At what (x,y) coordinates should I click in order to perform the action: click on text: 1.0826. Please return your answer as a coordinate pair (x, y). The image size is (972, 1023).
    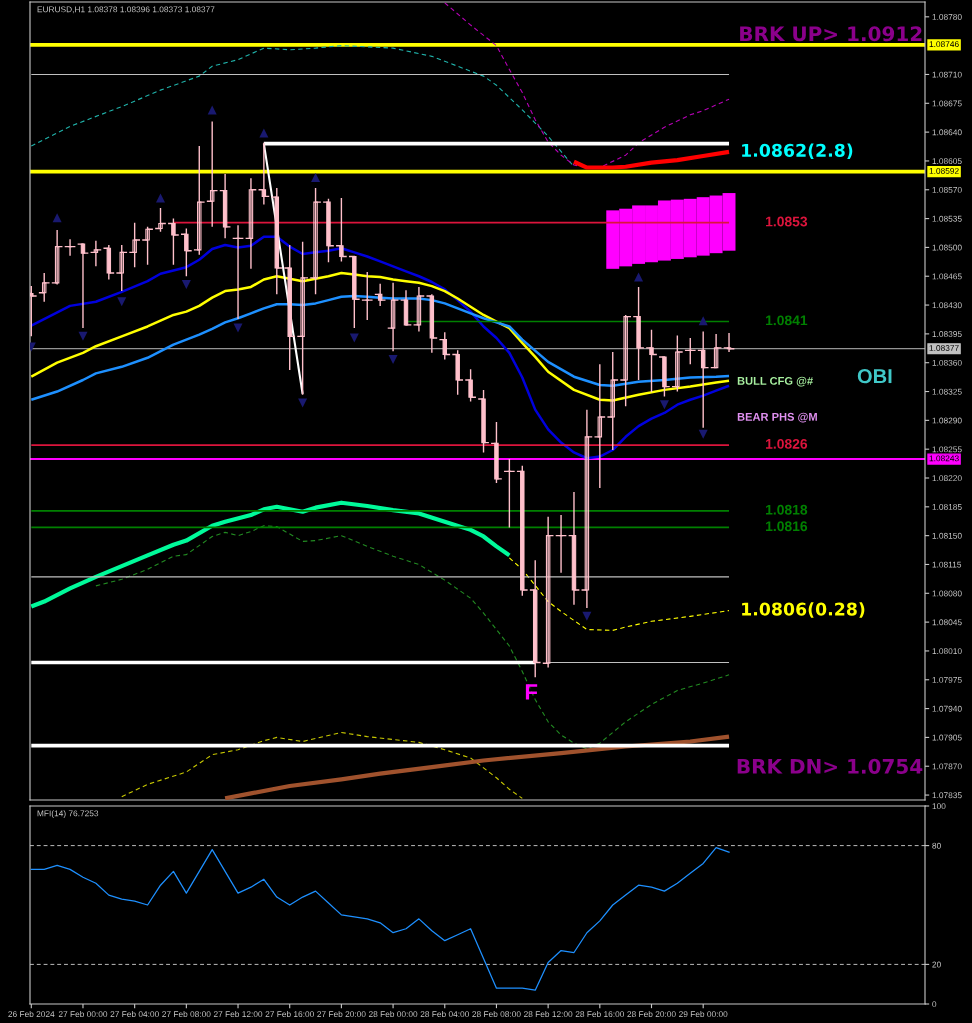
    Looking at the image, I should click on (787, 443).